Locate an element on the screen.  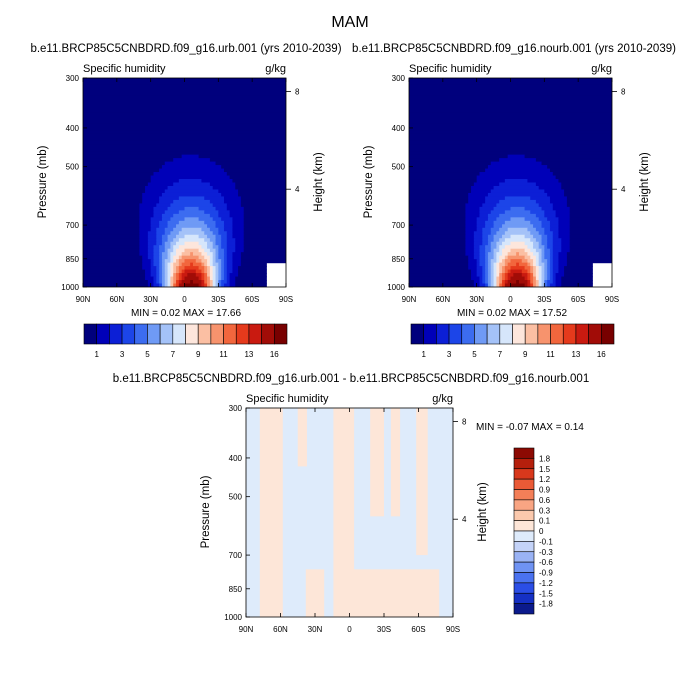
colorbar-label: 3 is located at coordinates (122, 354).